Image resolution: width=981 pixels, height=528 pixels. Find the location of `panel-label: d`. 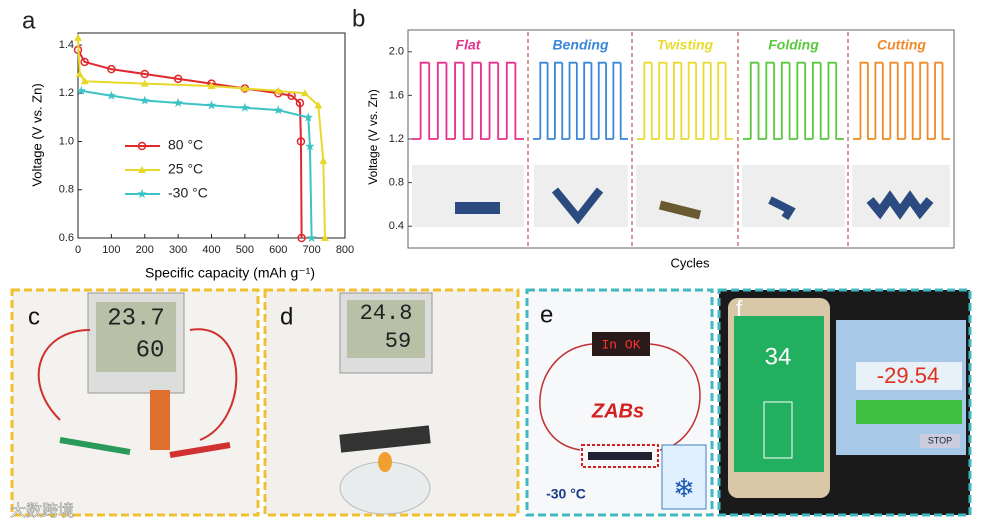

panel-label: d is located at coordinates (286, 316).